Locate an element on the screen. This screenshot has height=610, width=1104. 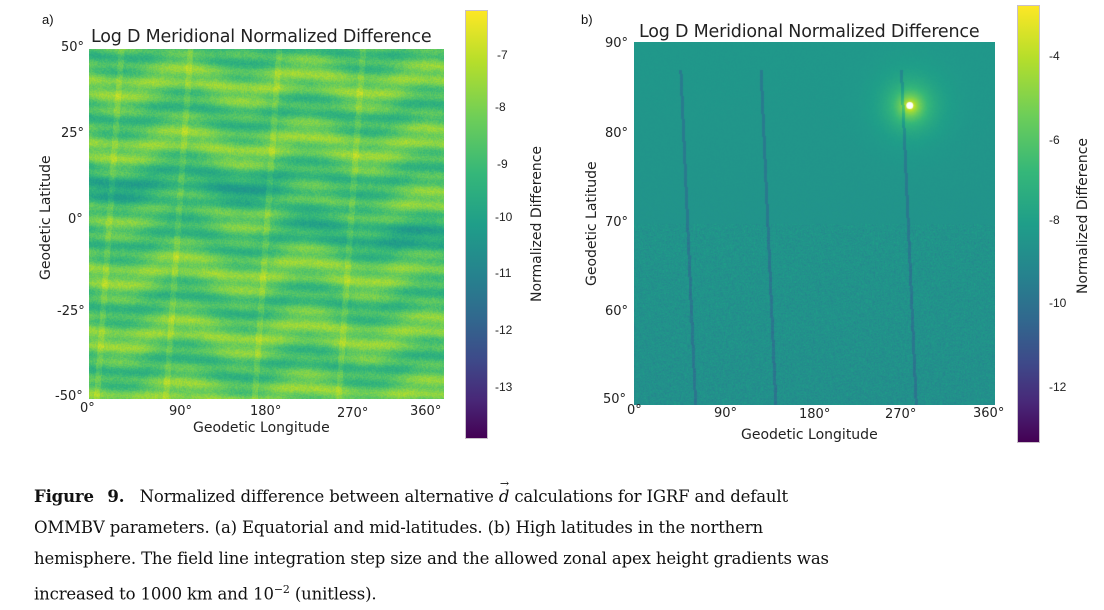
panel-b-cbar-tick: -12 is located at coordinates (1058, 387).